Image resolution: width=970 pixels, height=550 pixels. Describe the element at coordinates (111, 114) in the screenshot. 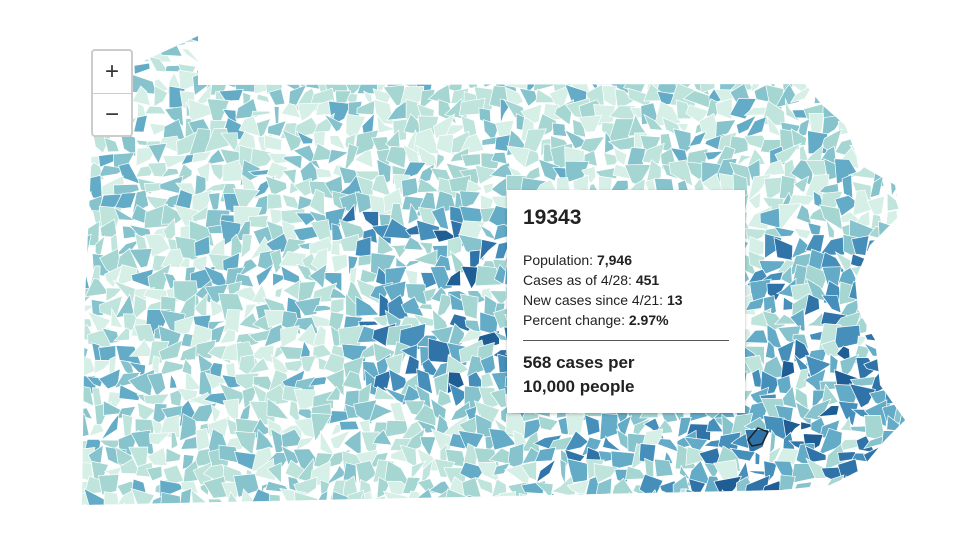

I see `zoom-out: −` at that location.